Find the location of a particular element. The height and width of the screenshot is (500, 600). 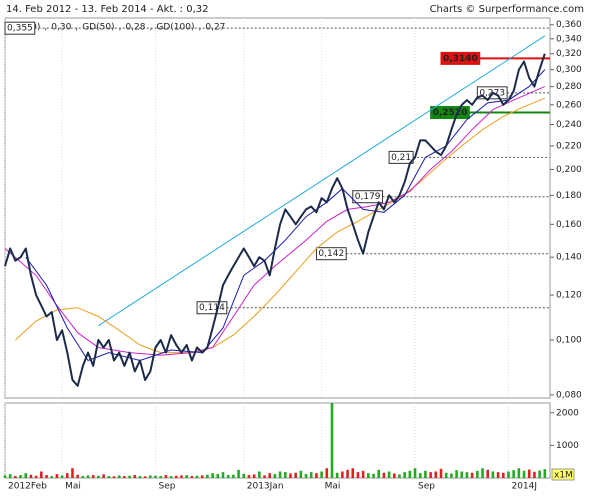

x-tick-label: 2013Jan is located at coordinates (265, 487).